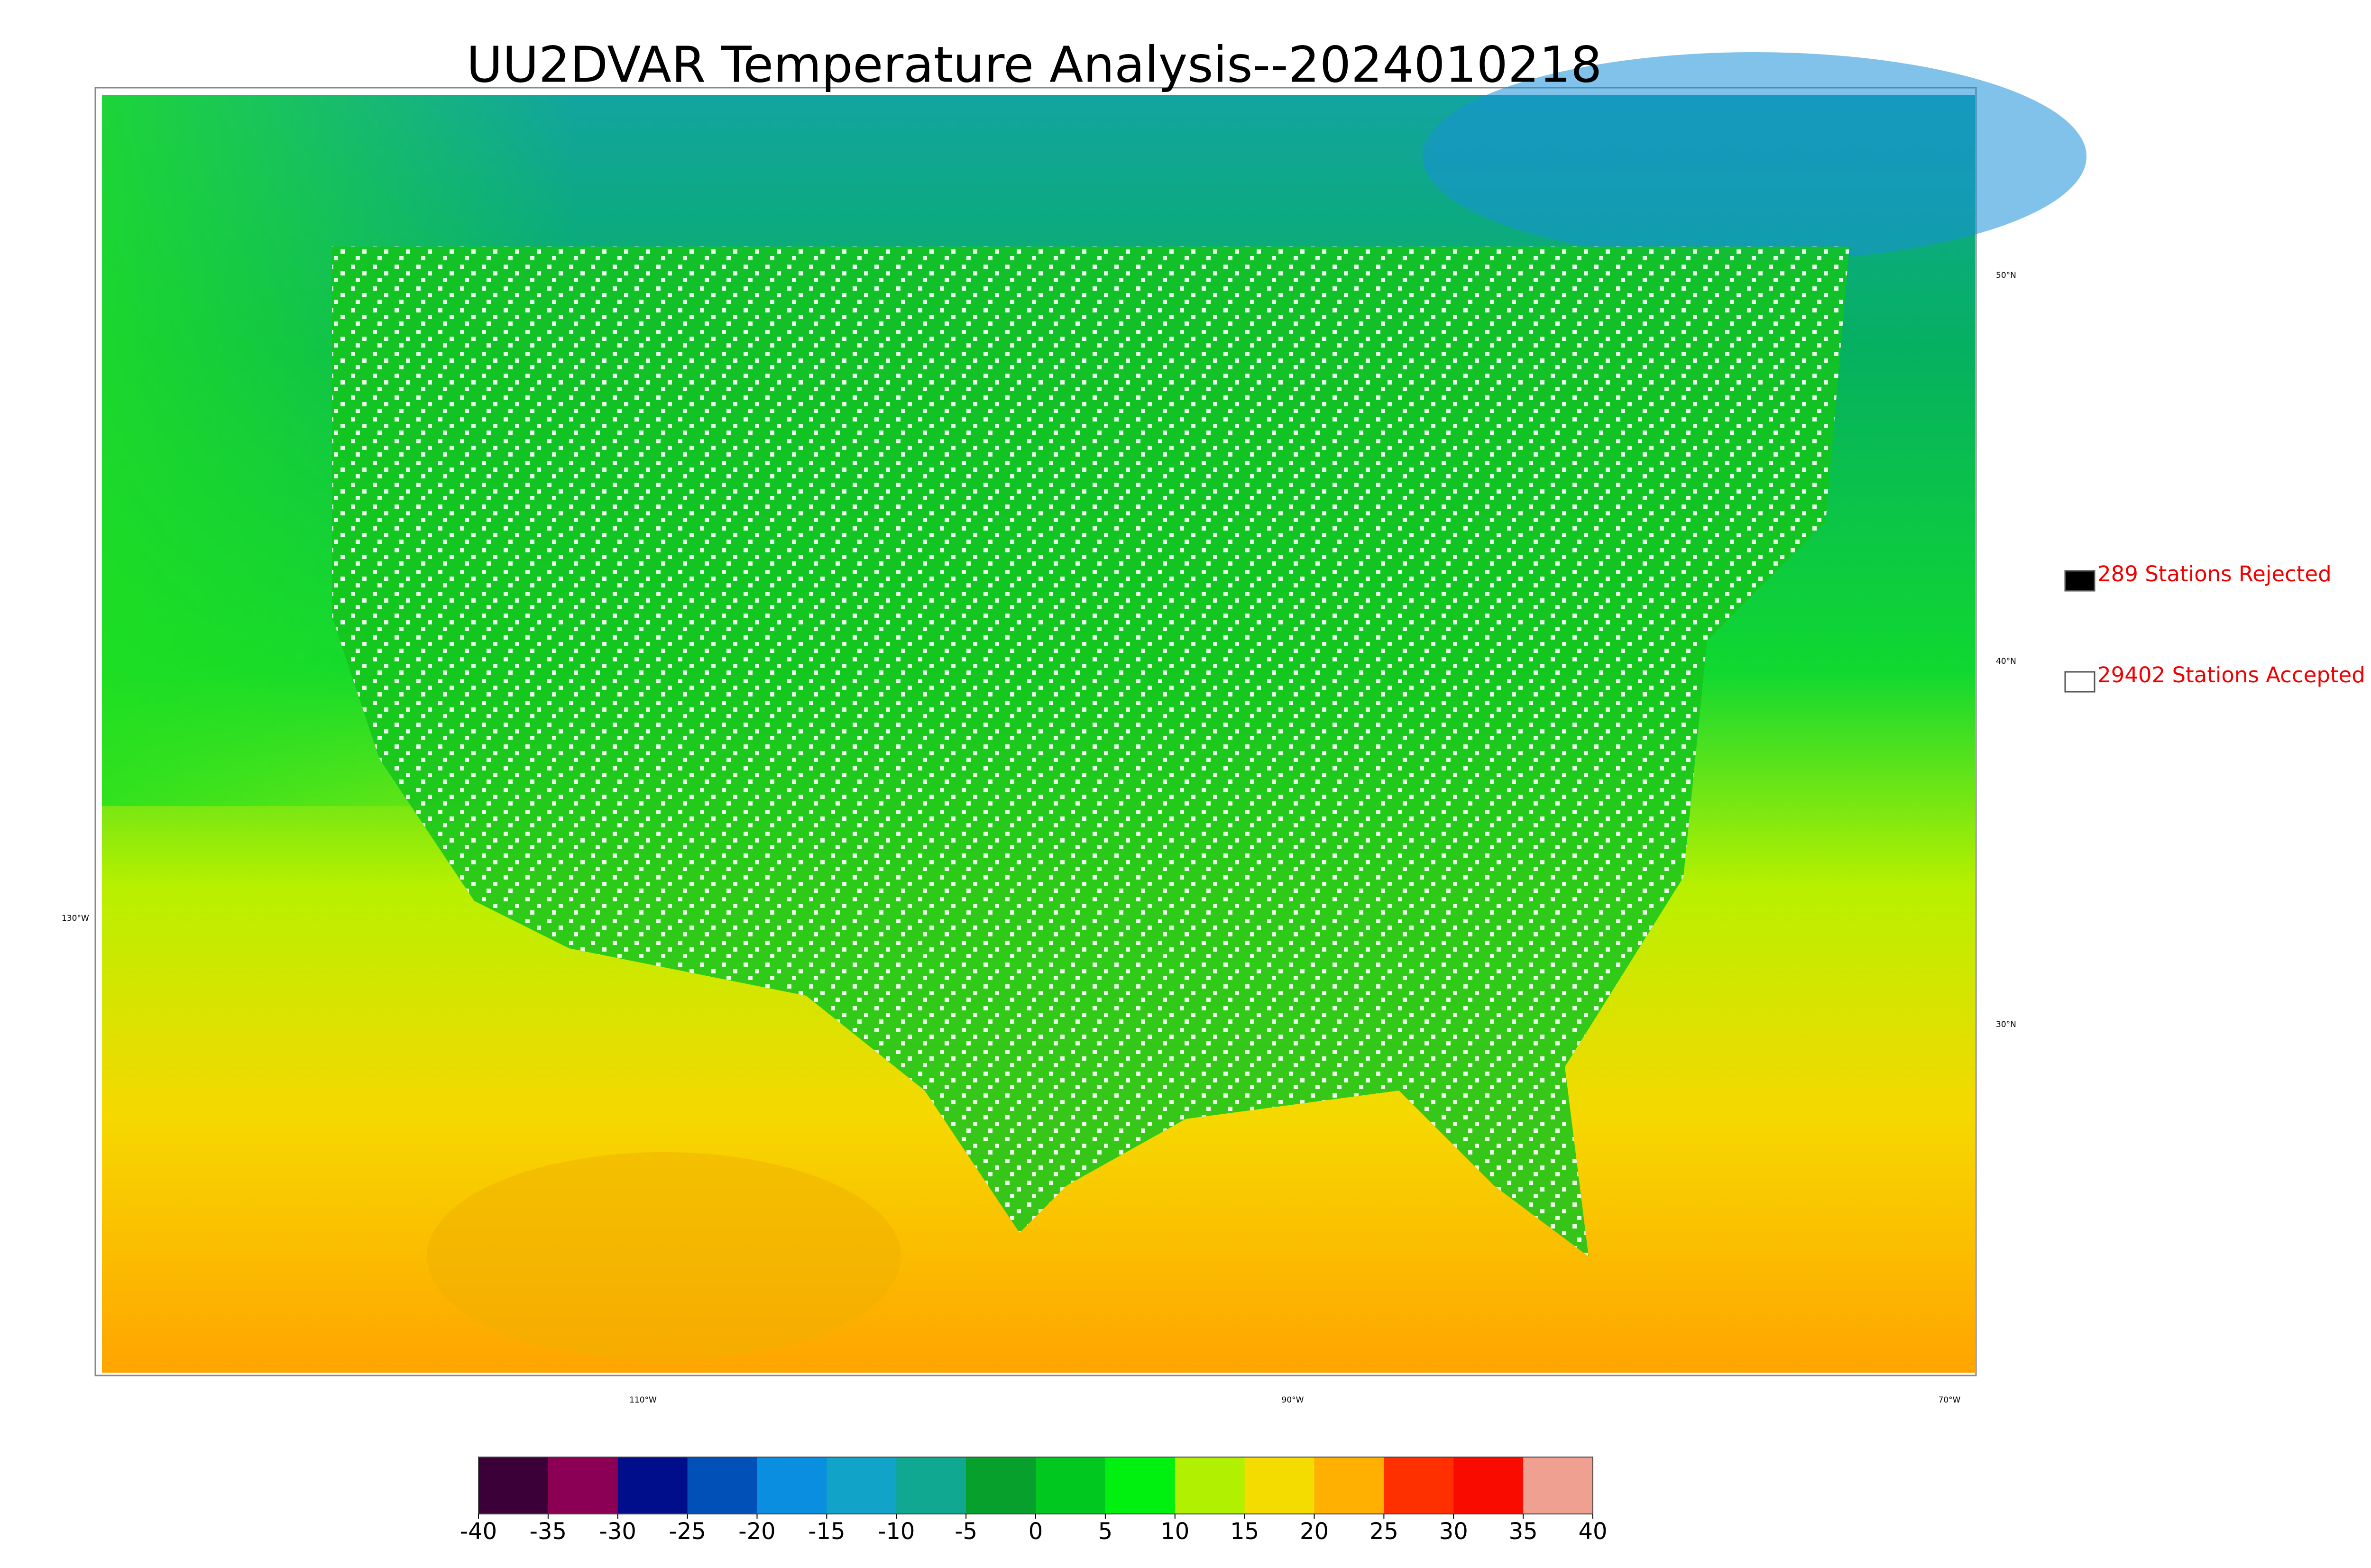  What do you see at coordinates (1523, 1531) in the screenshot?
I see `colorbar-tick-label: 35` at bounding box center [1523, 1531].